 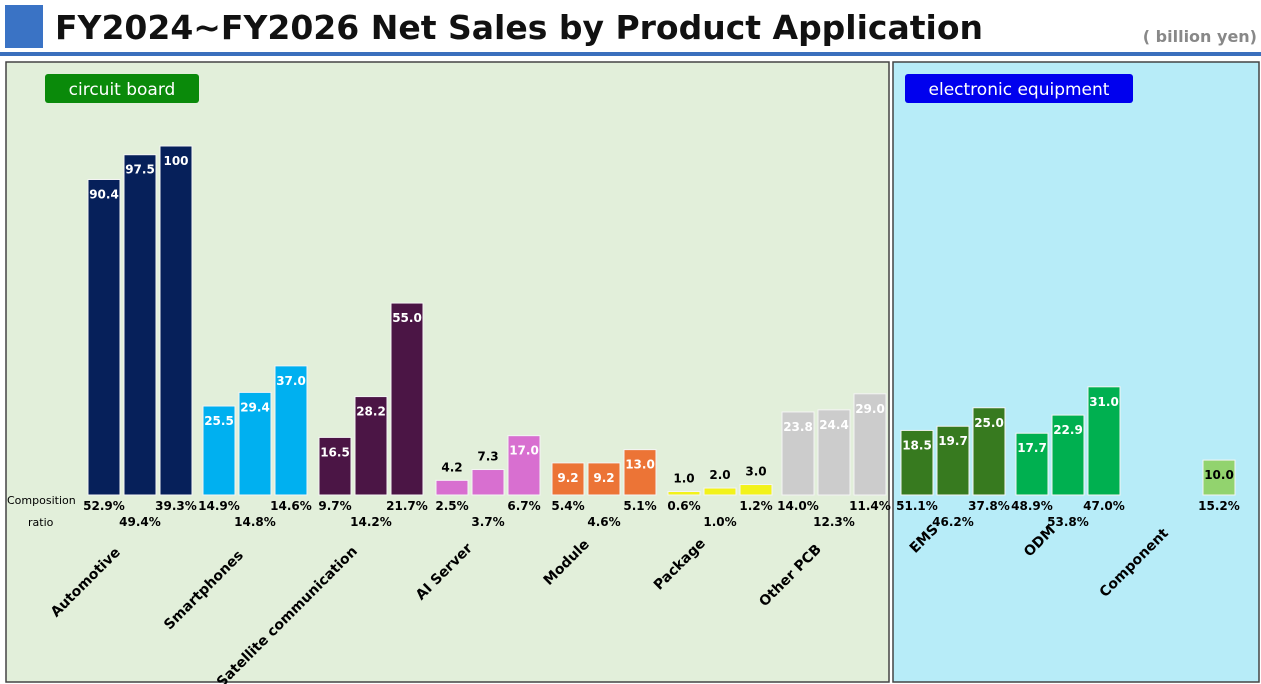 What do you see at coordinates (219, 421) in the screenshot?
I see `value-label-smartphones-1: 25.5` at bounding box center [219, 421].